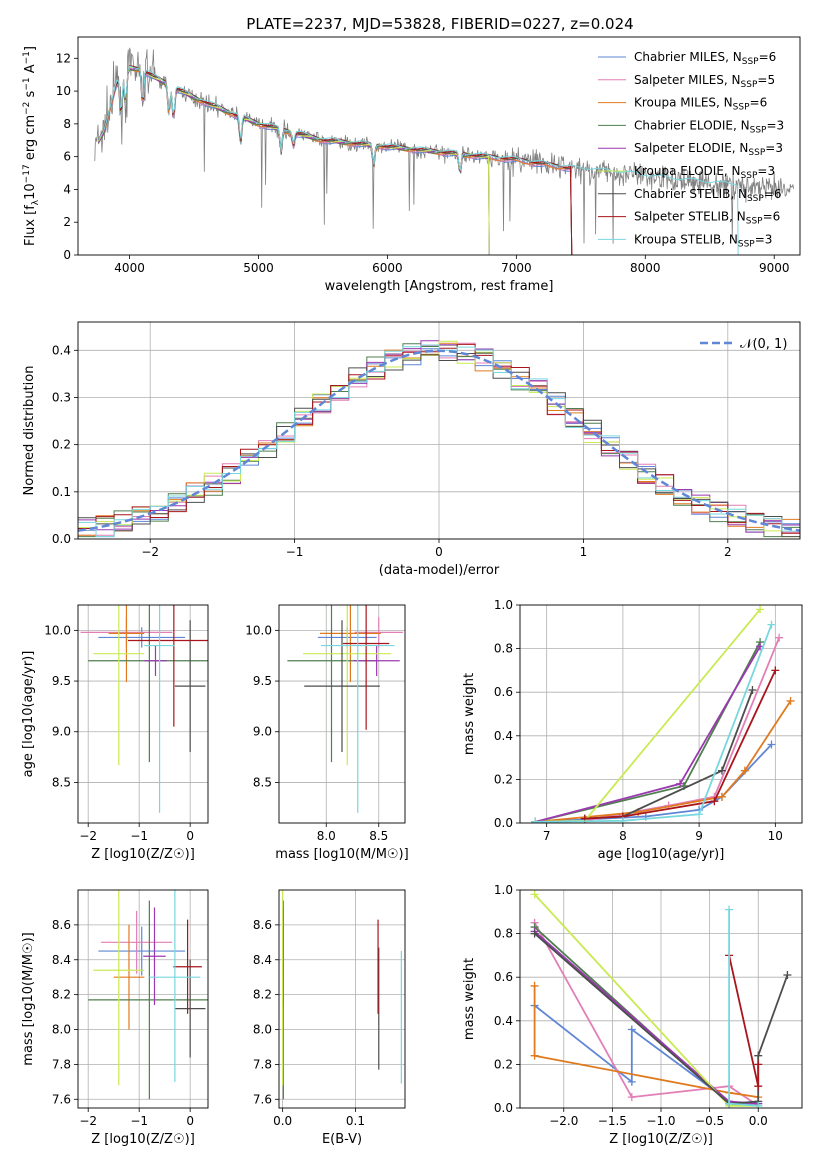 This screenshot has height=1170, width=819. I want to click on x-tick-label: 6000, so click(387, 268).